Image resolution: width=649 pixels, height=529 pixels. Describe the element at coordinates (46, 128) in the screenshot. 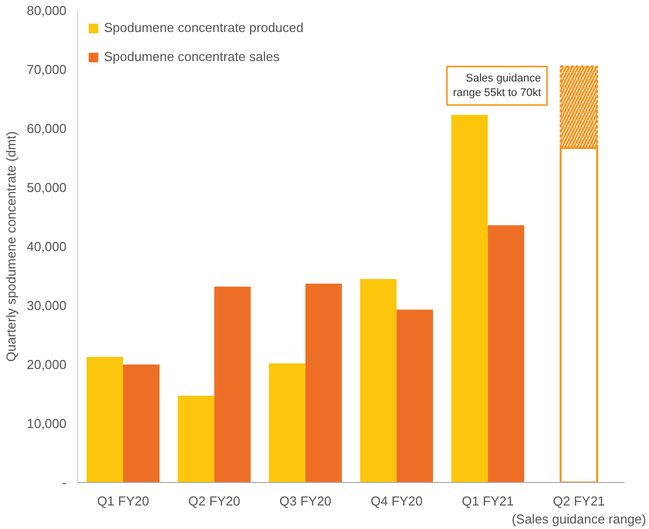

I see `y-tick-label: 60,000` at that location.